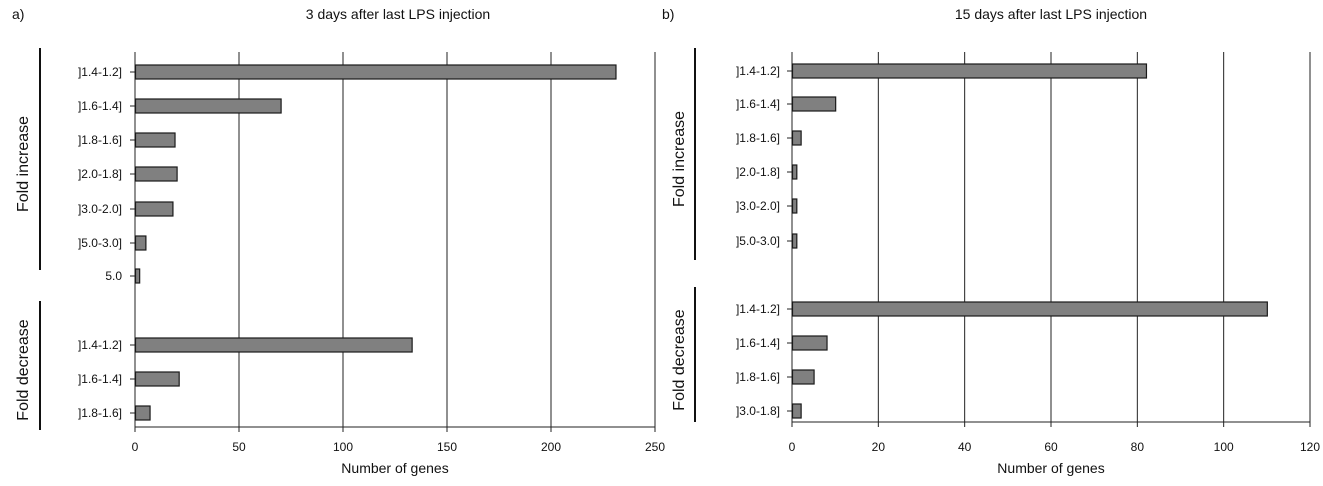 Image resolution: width=1323 pixels, height=486 pixels. Describe the element at coordinates (447, 447) in the screenshot. I see `x-tick-label: 150` at that location.